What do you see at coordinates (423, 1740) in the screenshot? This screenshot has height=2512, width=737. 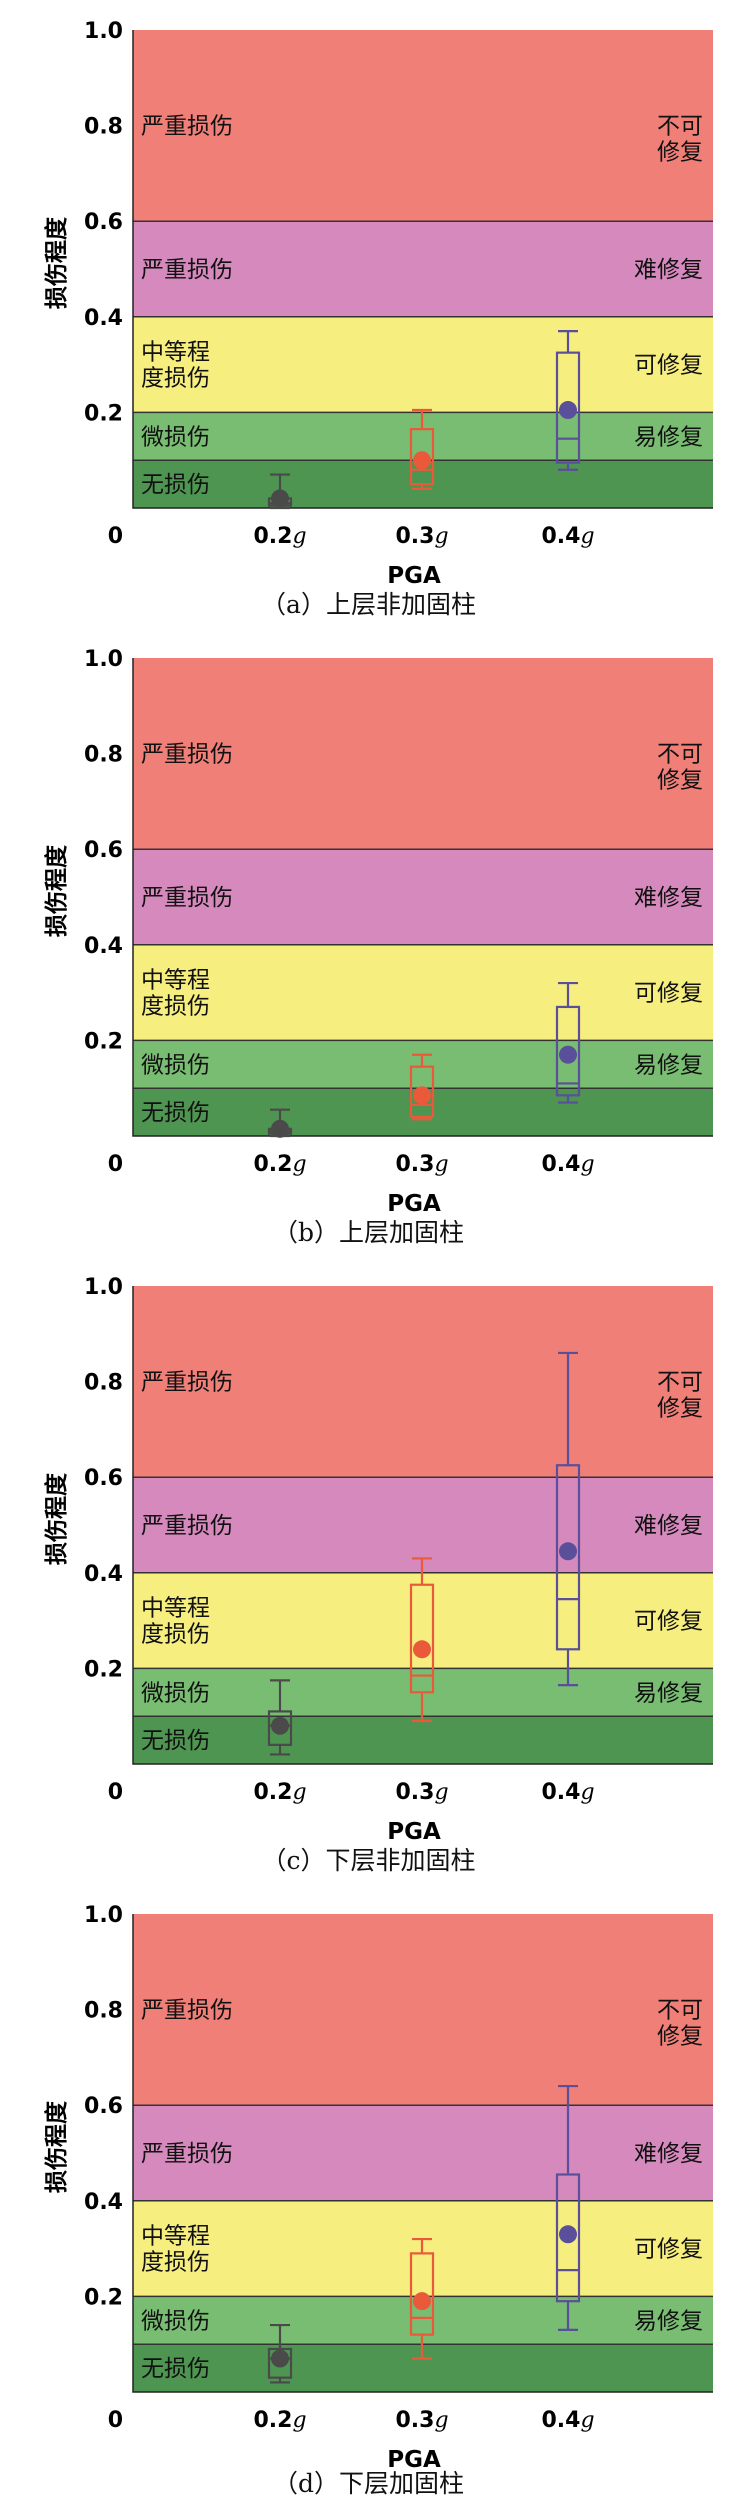 I see `damage-zone-z5` at bounding box center [423, 1740].